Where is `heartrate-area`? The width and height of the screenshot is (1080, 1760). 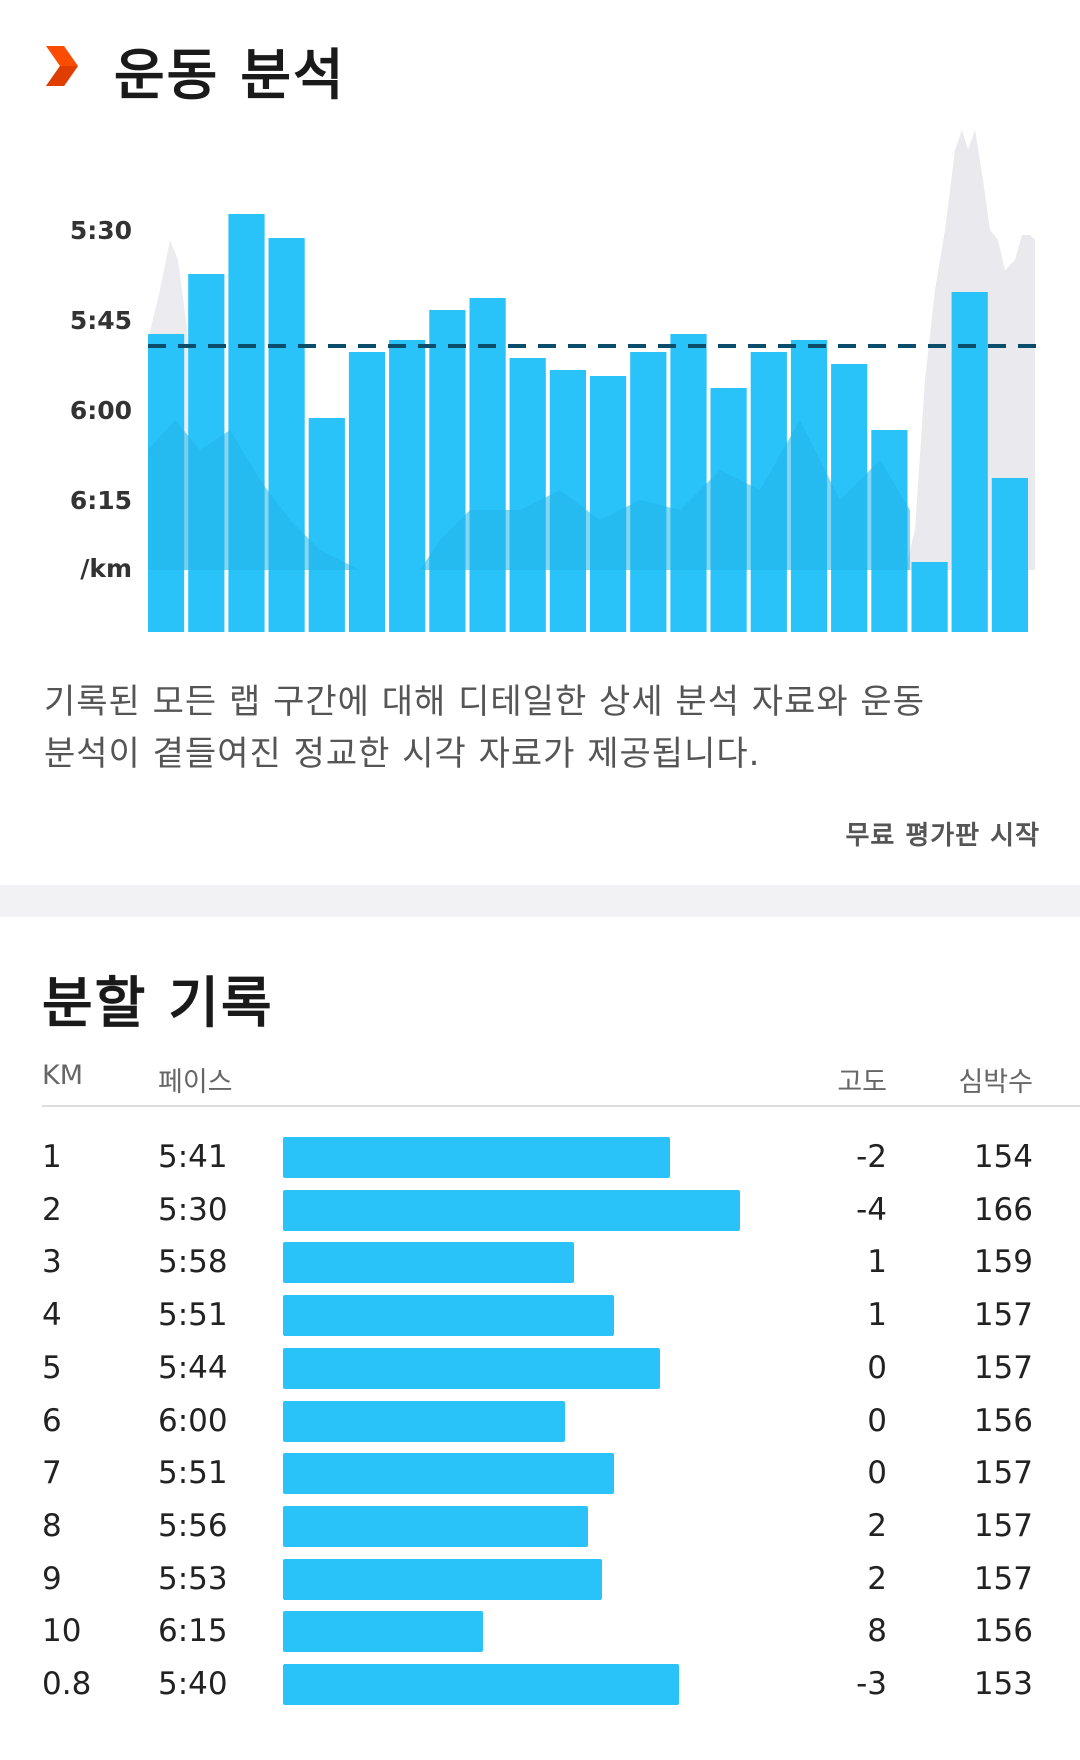 heartrate-area is located at coordinates (529, 495).